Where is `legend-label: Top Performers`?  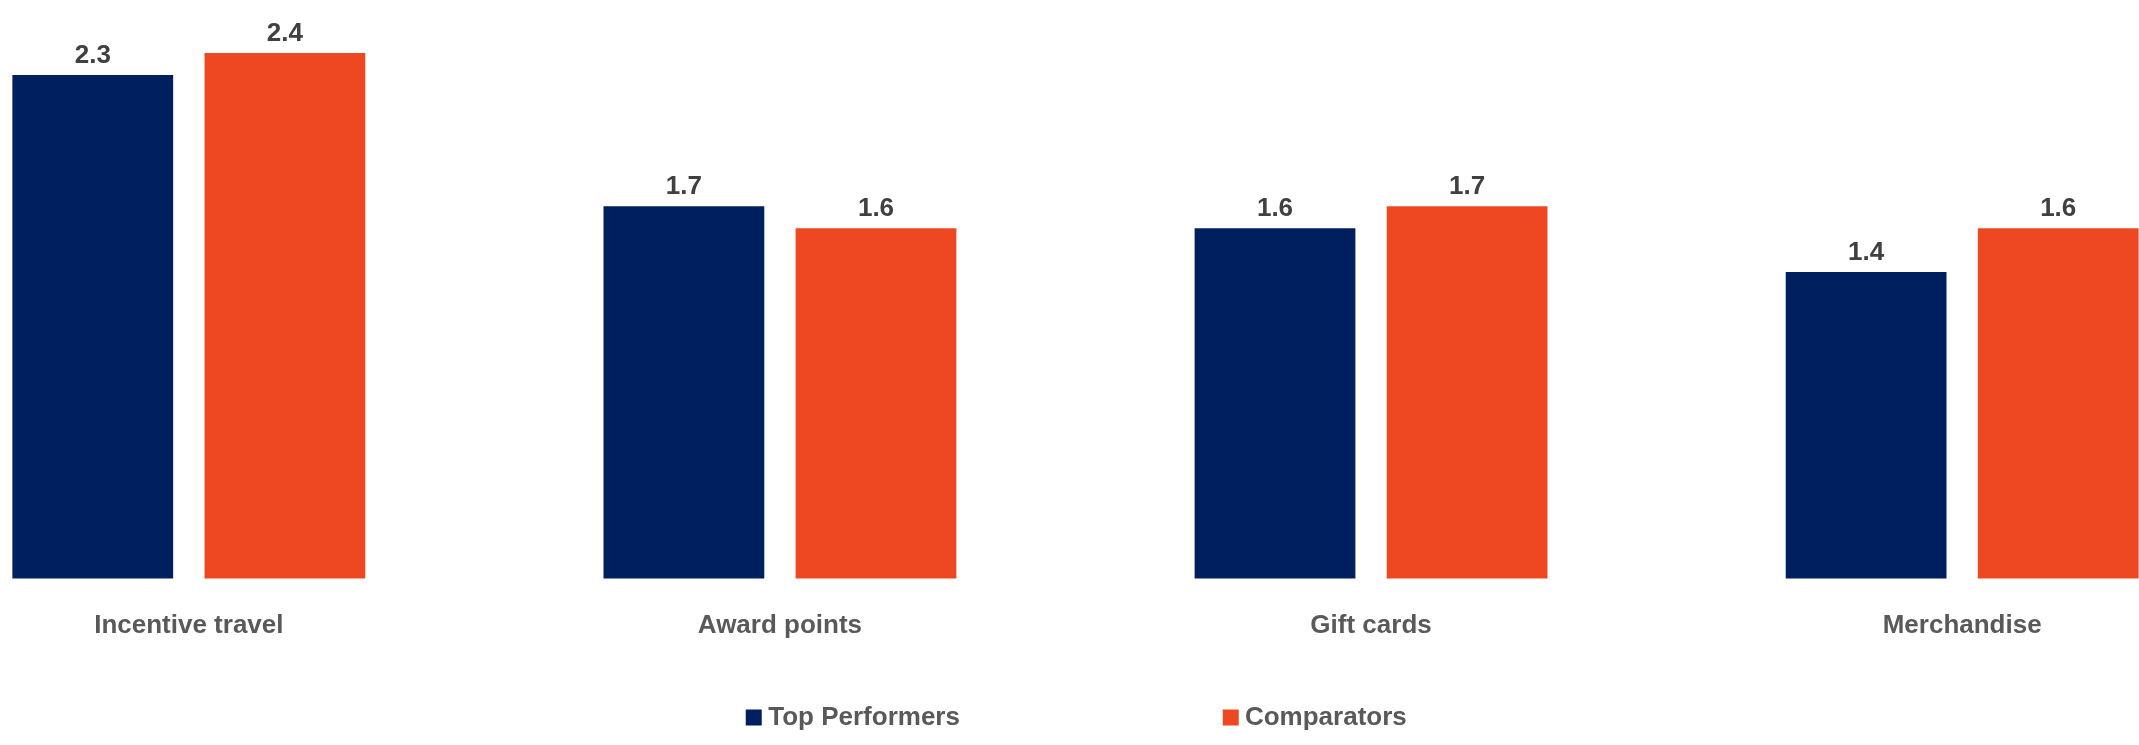 legend-label: Top Performers is located at coordinates (864, 716).